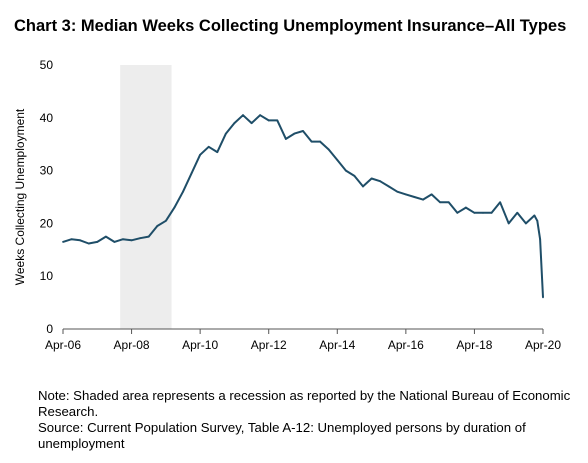 The image size is (588, 463). Describe the element at coordinates (132, 345) in the screenshot. I see `x-tick-label: Apr-08` at that location.